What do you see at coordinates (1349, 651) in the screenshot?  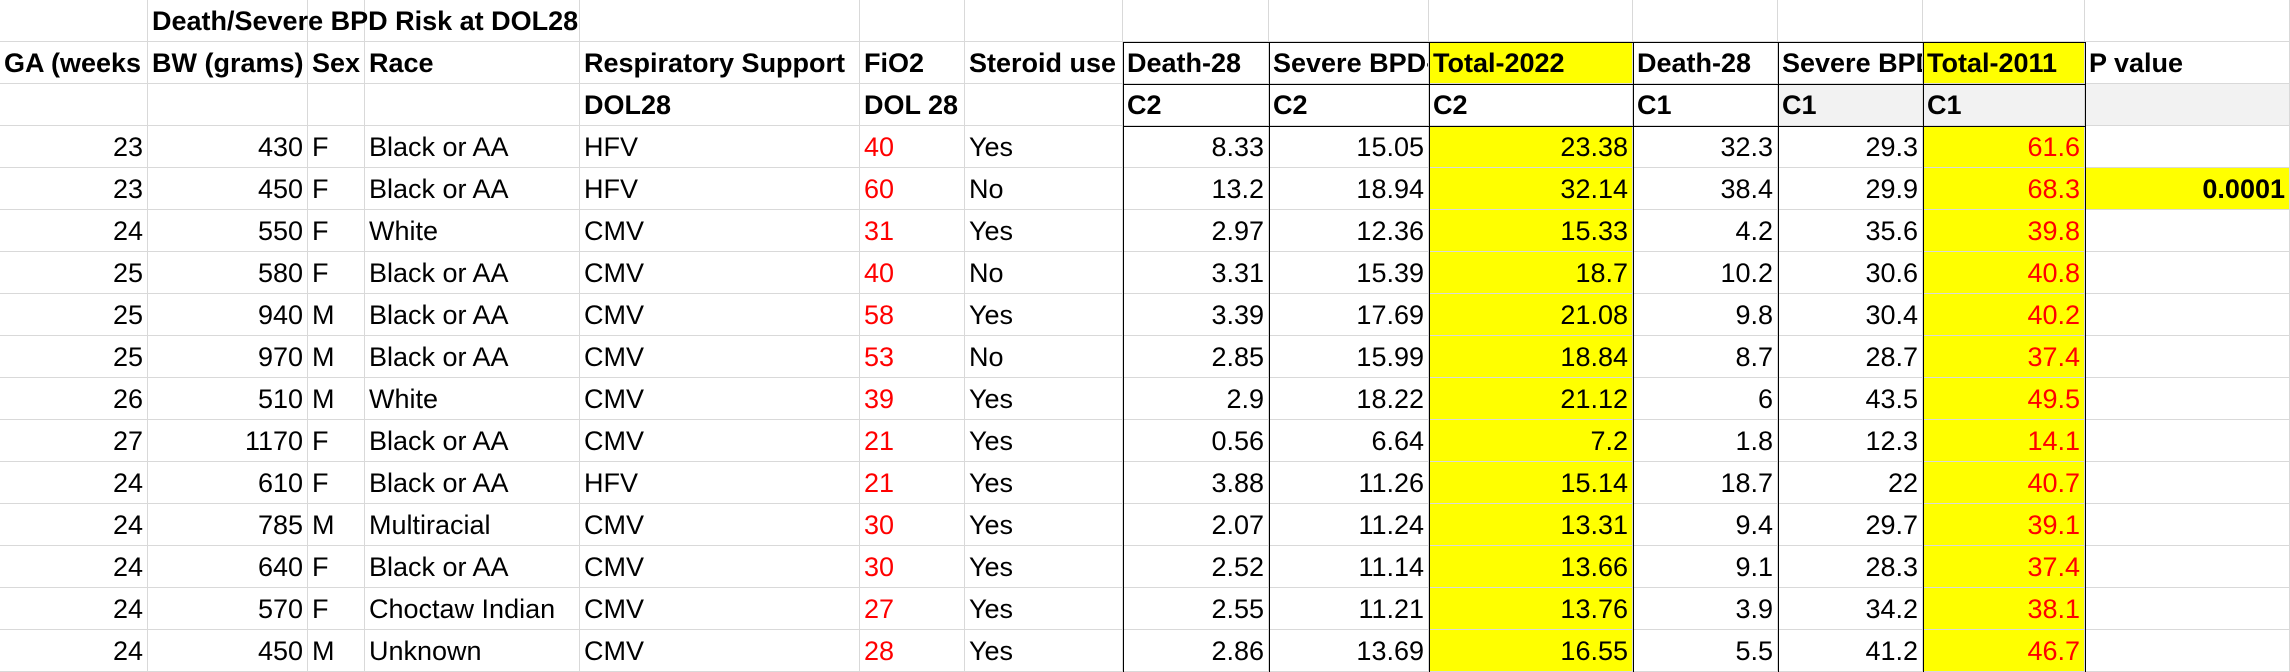 I see `cell-severe-c2: 13.69` at bounding box center [1349, 651].